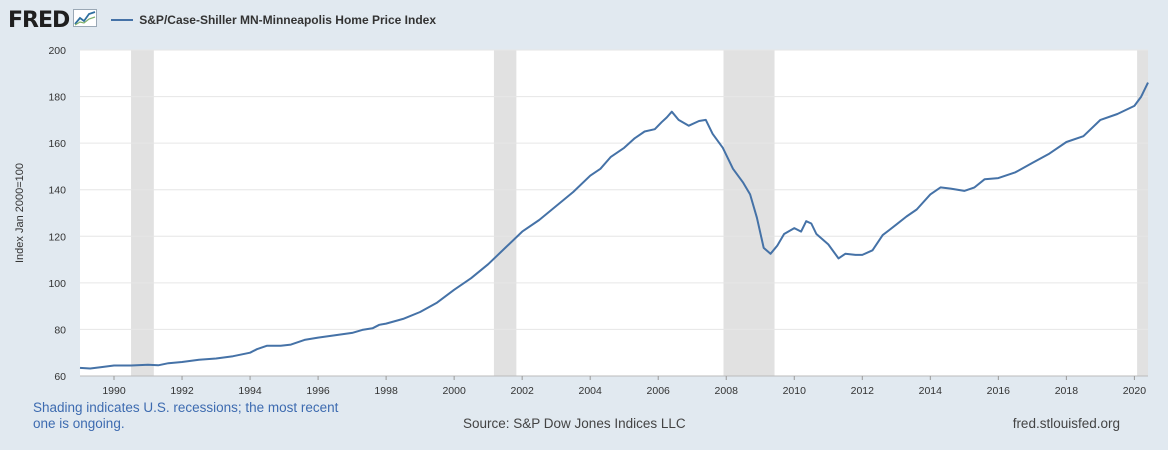 The width and height of the screenshot is (1168, 450). I want to click on x-tick-label: 2012, so click(863, 391).